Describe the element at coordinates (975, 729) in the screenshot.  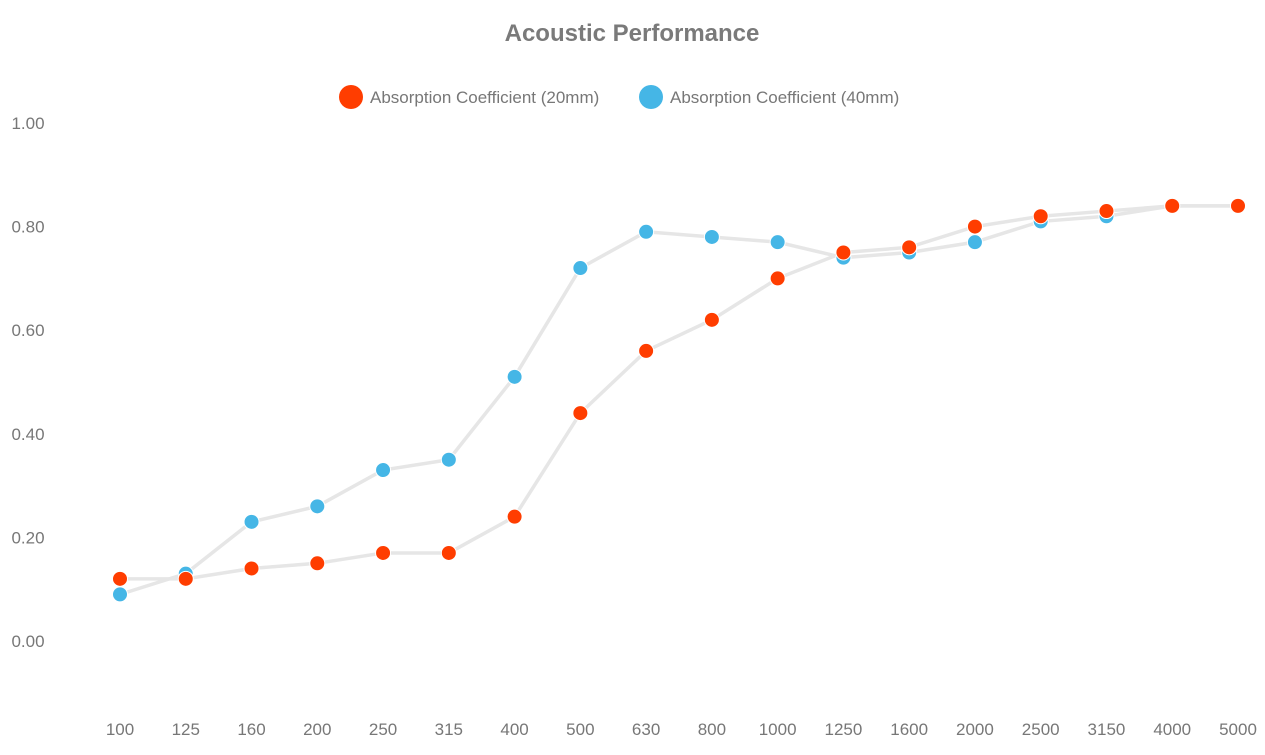
I see `x-tick-label: 2000` at that location.